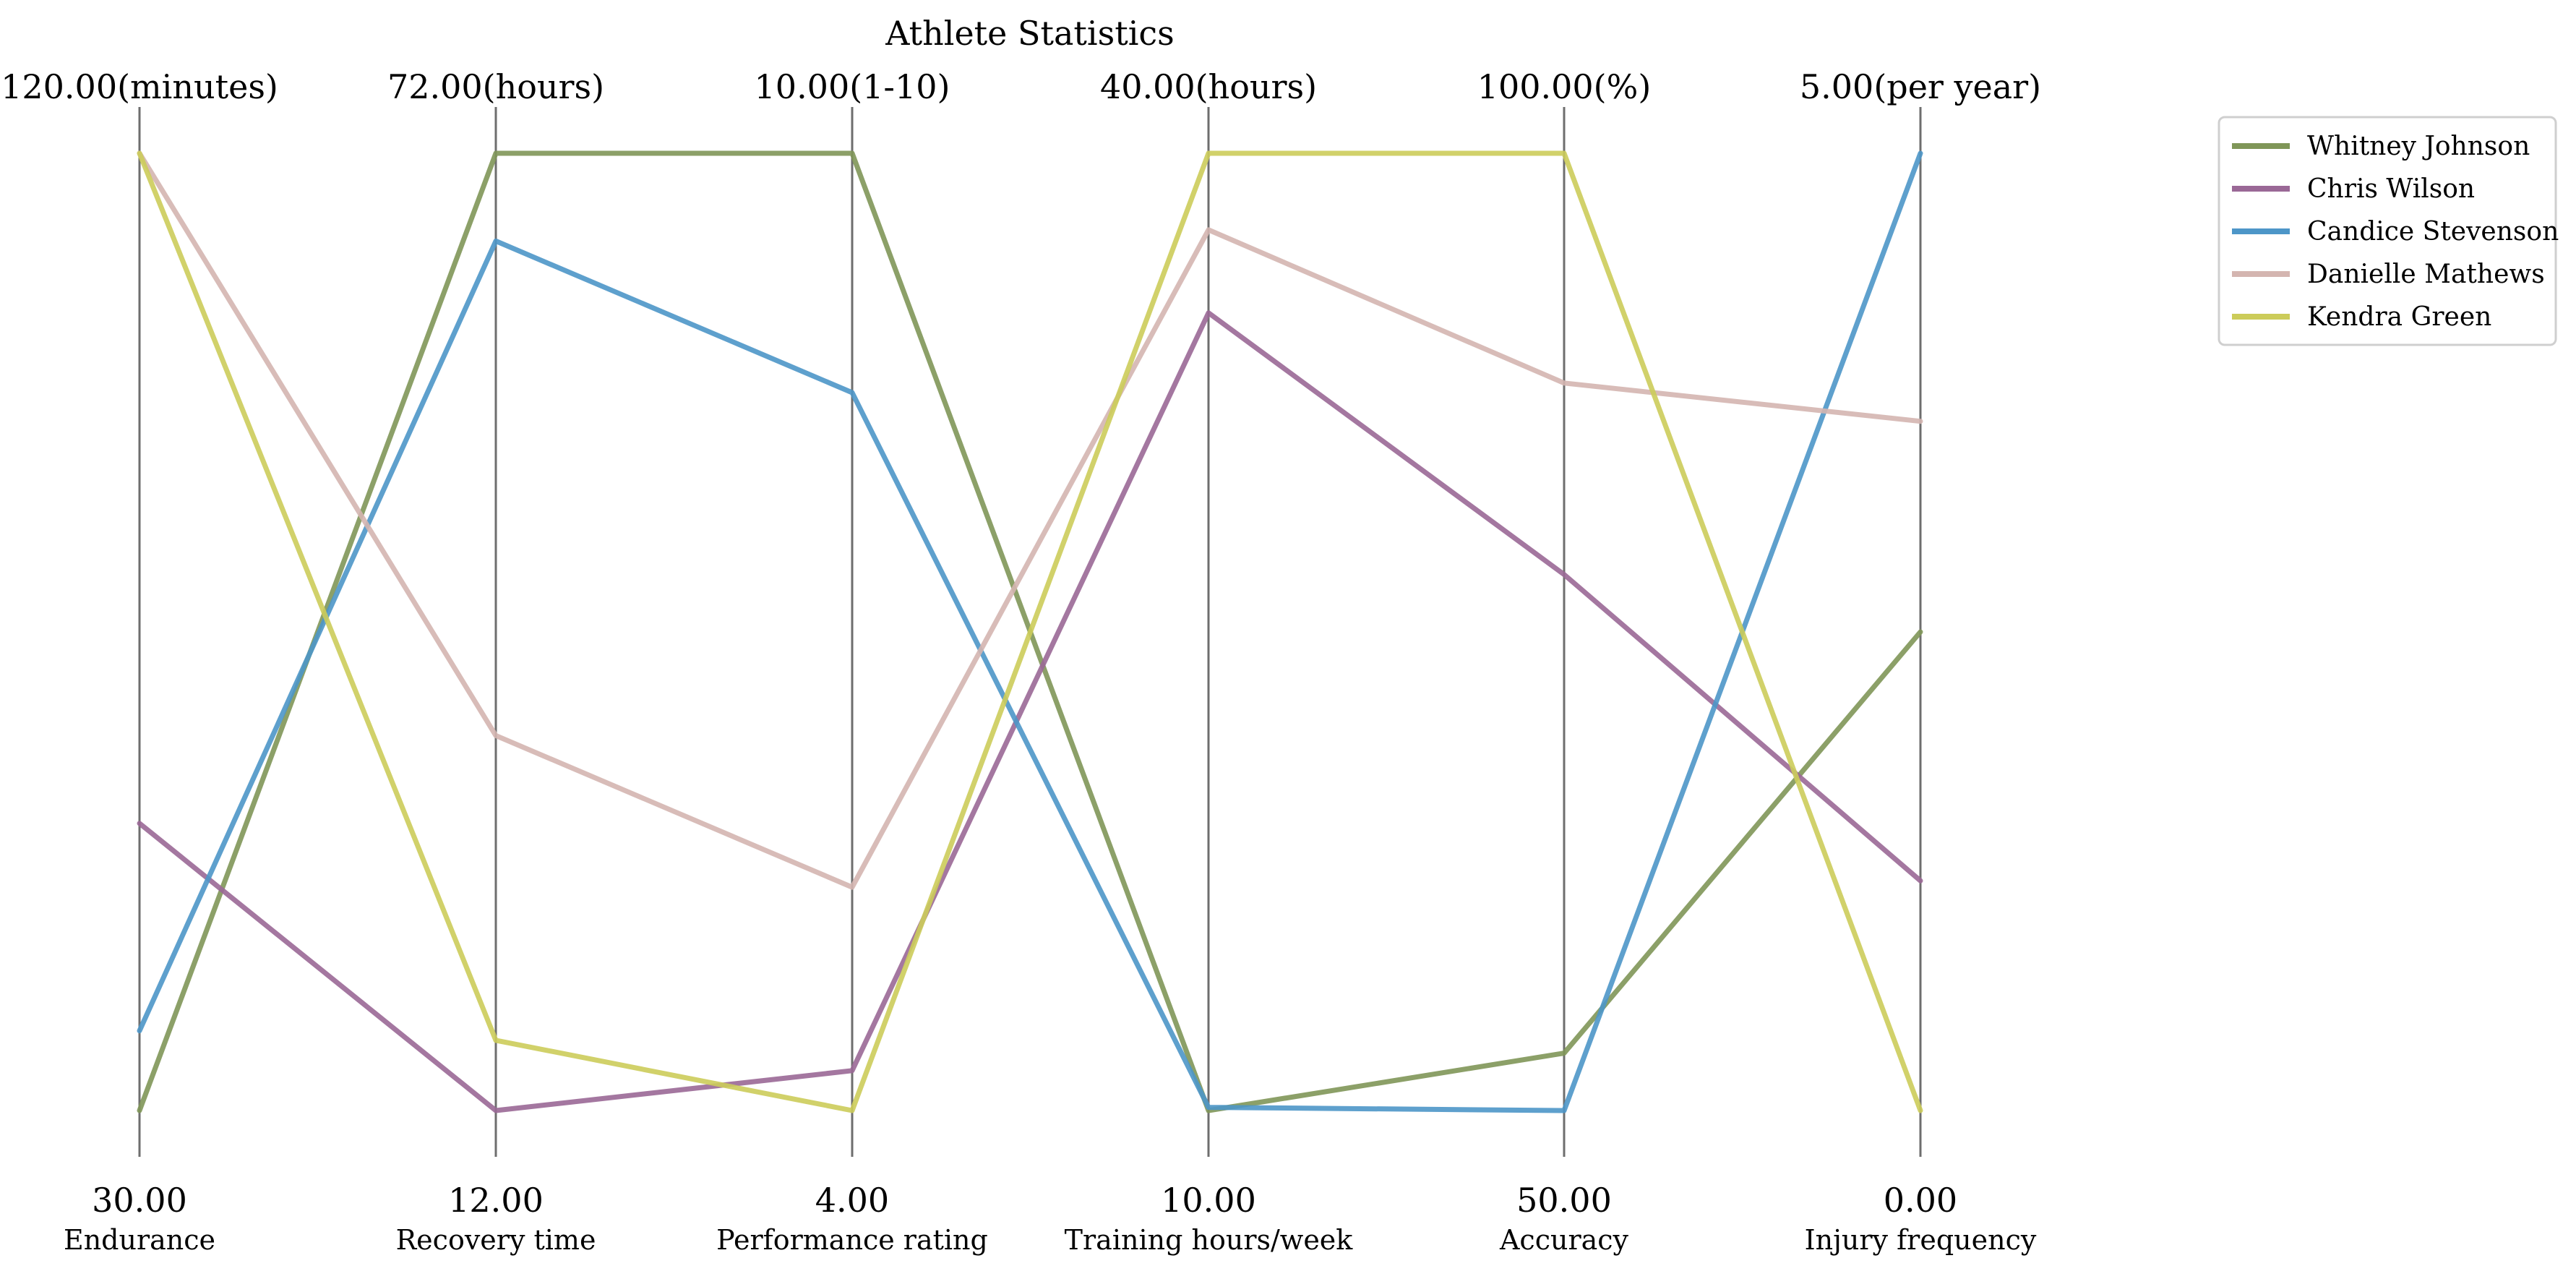 The height and width of the screenshot is (1279, 2576). What do you see at coordinates (496, 1200) in the screenshot?
I see `axis-min-label-1: 12.00` at bounding box center [496, 1200].